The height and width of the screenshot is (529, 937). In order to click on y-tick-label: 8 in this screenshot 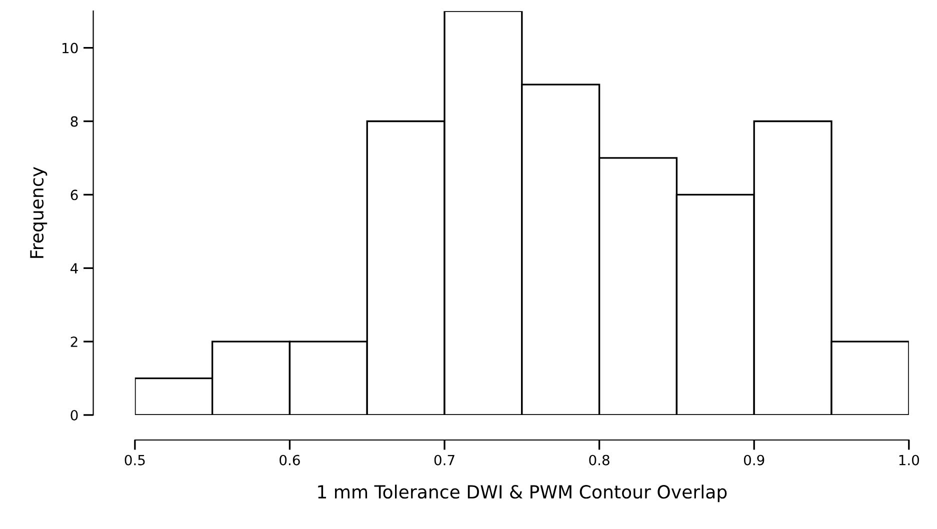, I will do `click(74, 121)`.